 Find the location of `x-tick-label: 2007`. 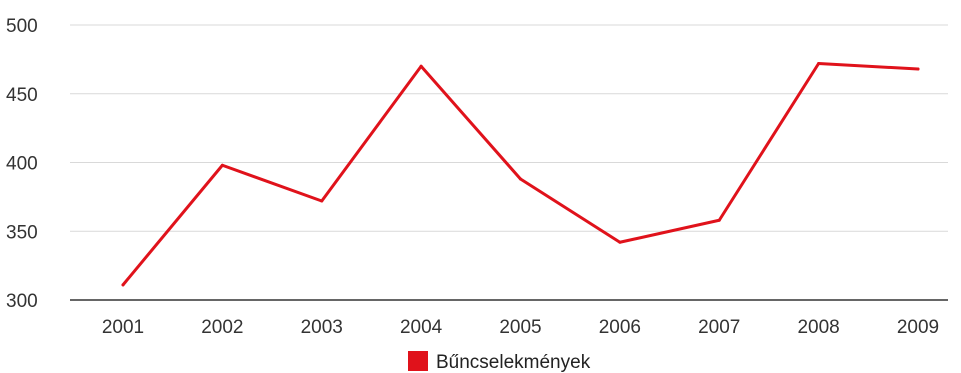

x-tick-label: 2007 is located at coordinates (719, 327).